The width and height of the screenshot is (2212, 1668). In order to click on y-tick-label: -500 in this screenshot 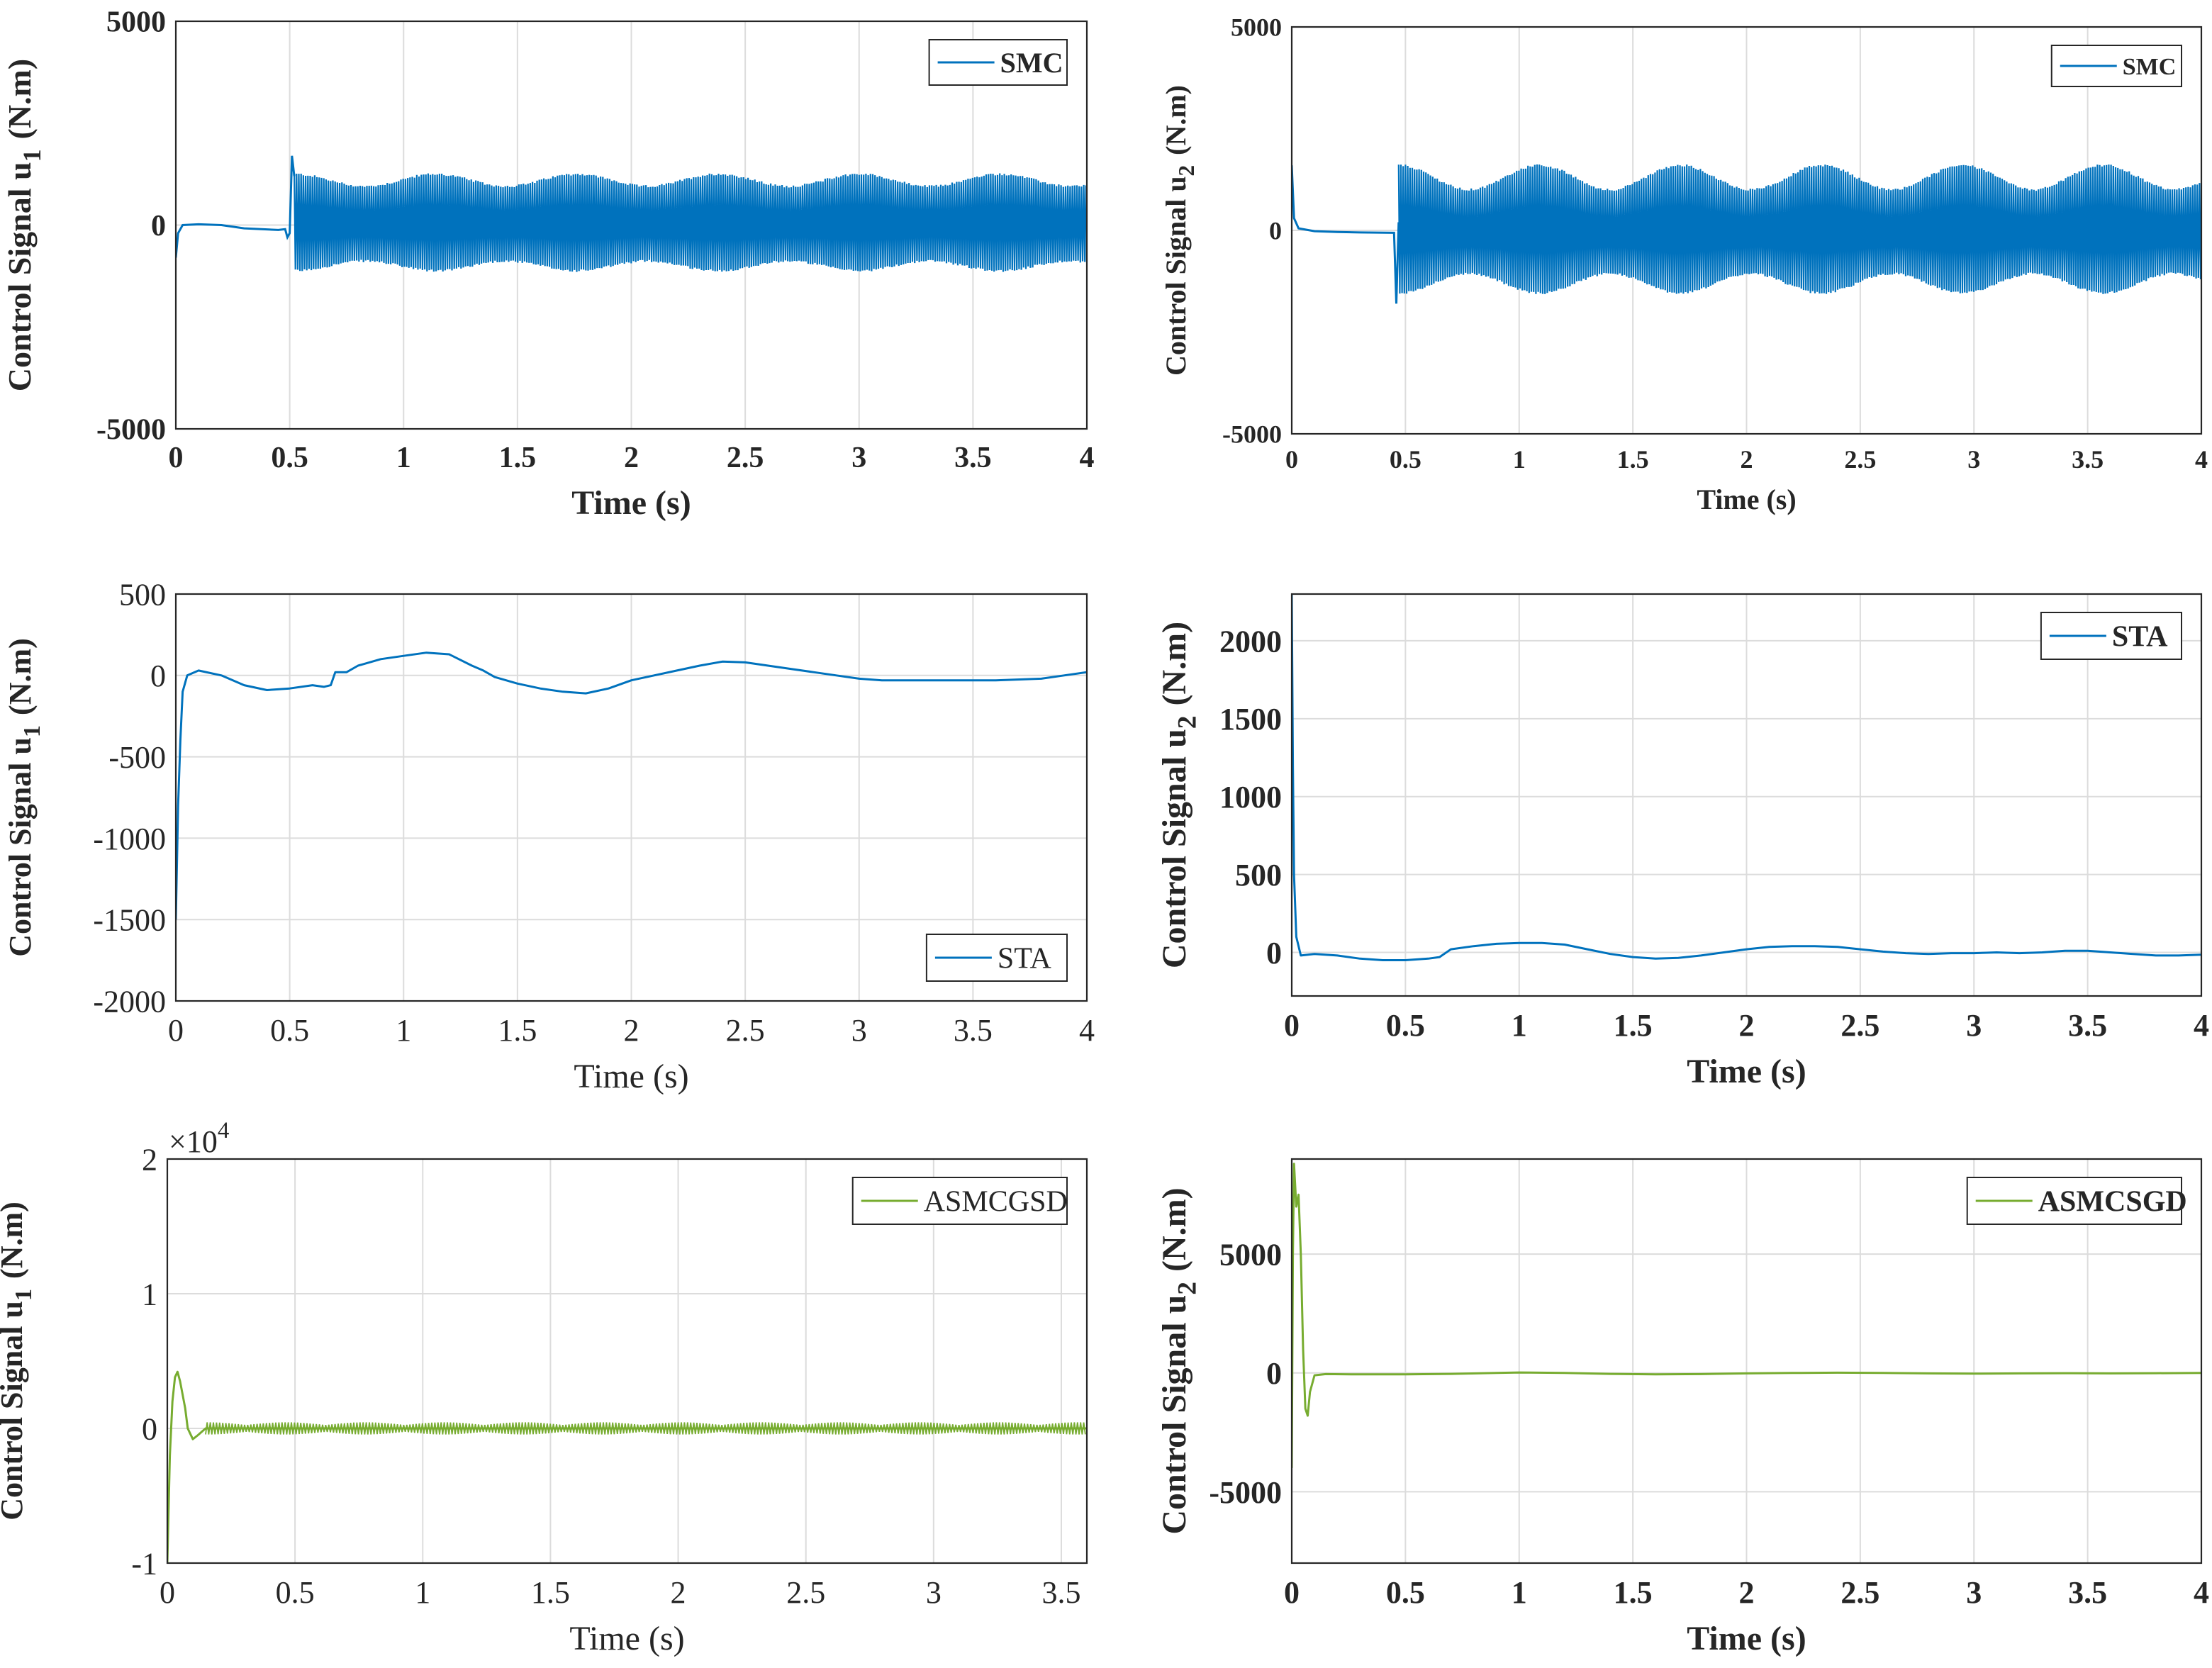, I will do `click(137, 757)`.